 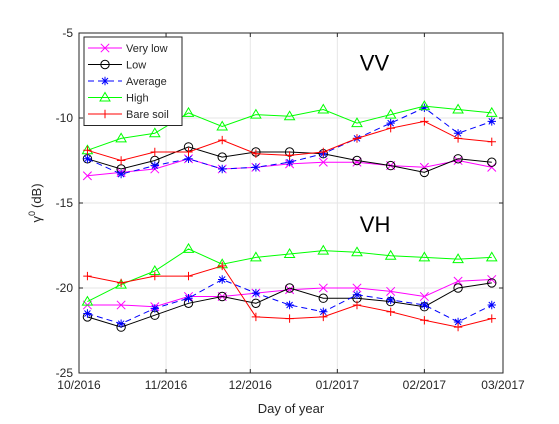 I want to click on legend-entry-very-low: Very low, so click(x=128, y=49).